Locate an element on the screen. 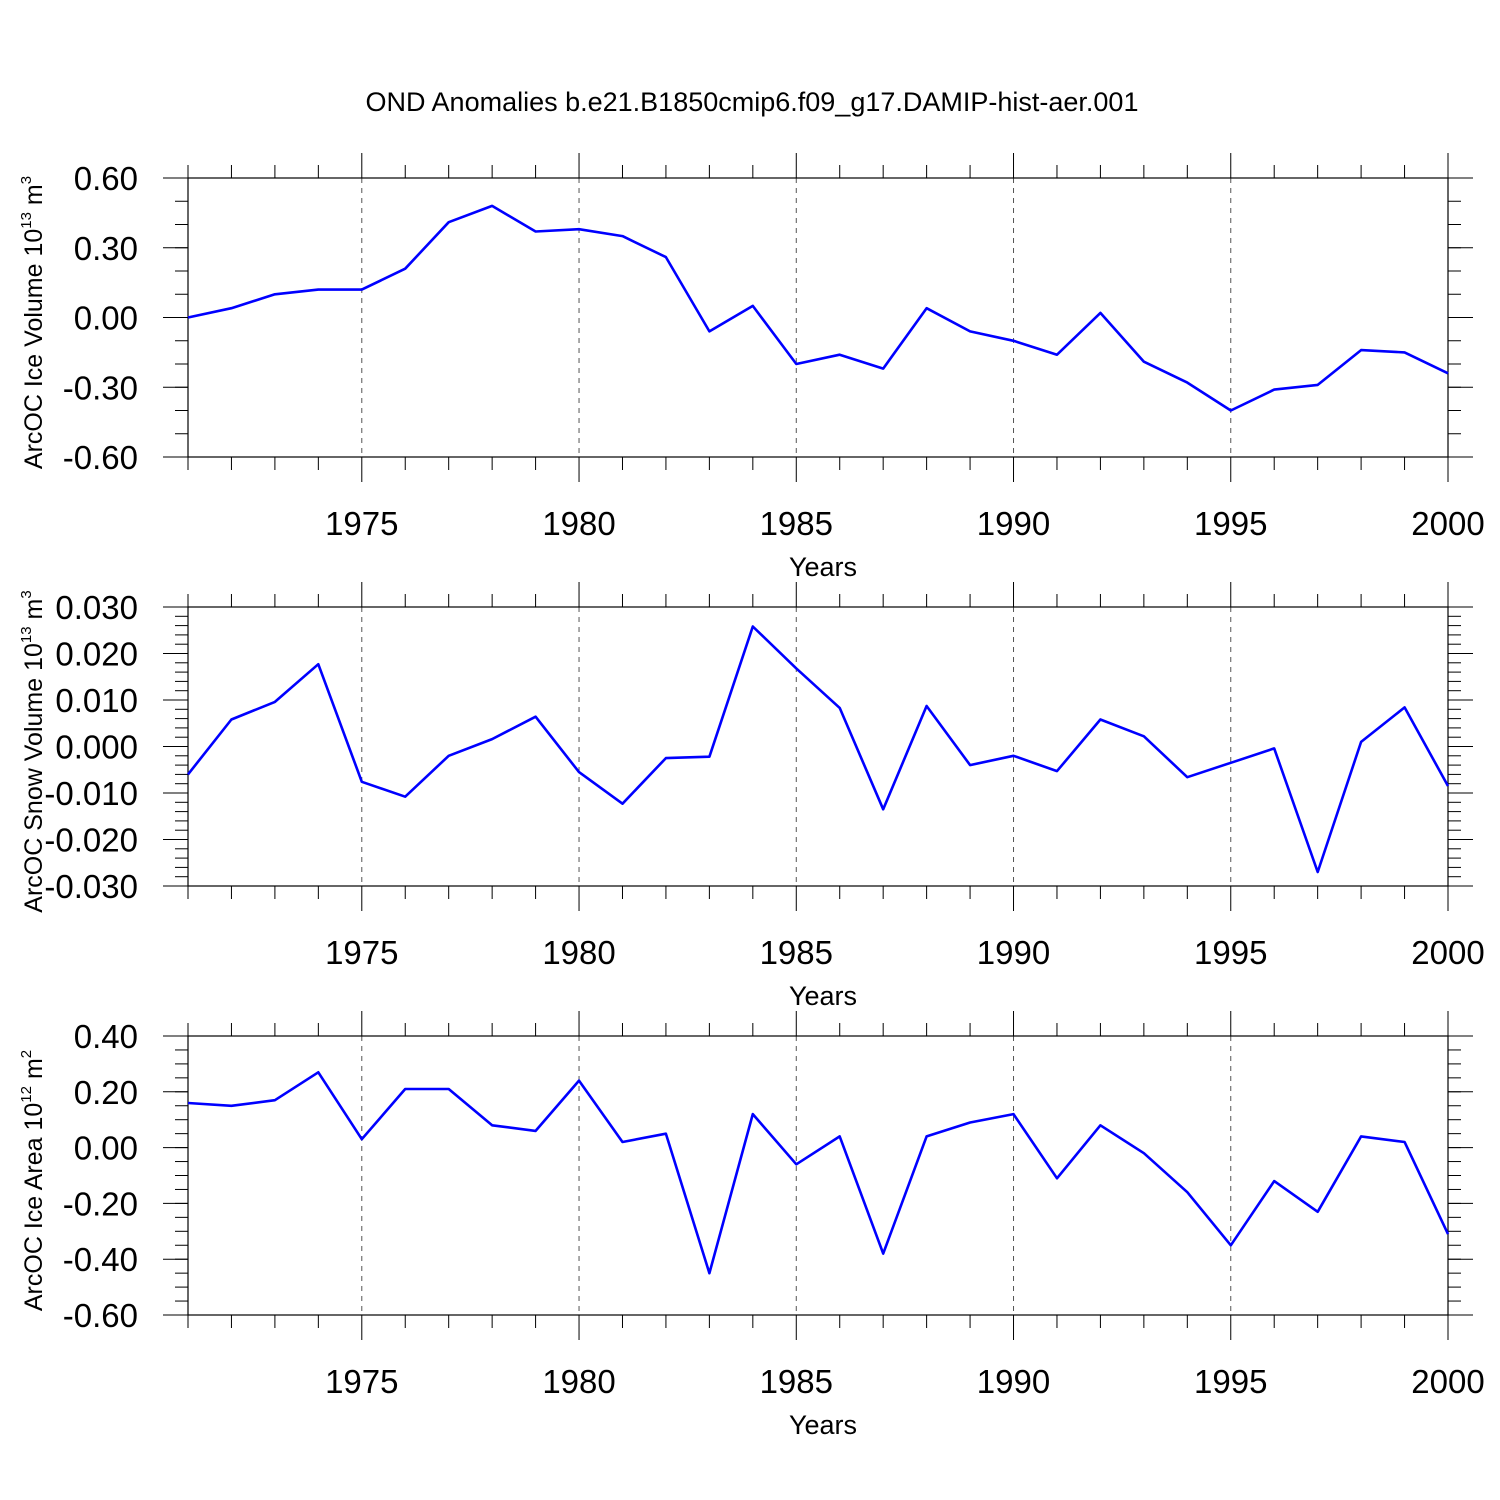 Image resolution: width=1500 pixels, height=1500 pixels. y-tick-label: -0.30 is located at coordinates (100, 387).